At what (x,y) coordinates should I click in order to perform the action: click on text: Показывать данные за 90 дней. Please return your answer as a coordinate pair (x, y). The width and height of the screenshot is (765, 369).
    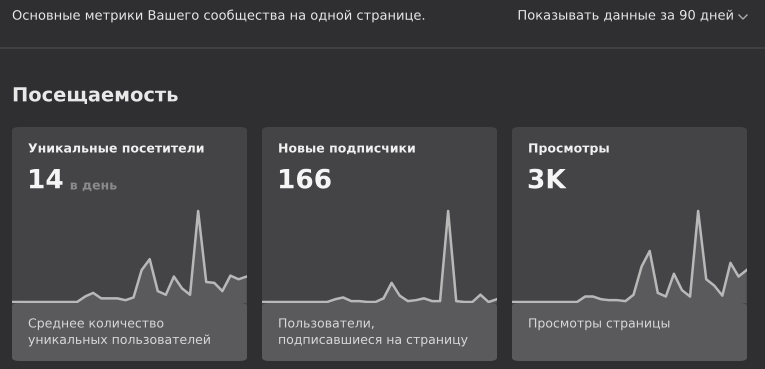
    Looking at the image, I should click on (625, 16).